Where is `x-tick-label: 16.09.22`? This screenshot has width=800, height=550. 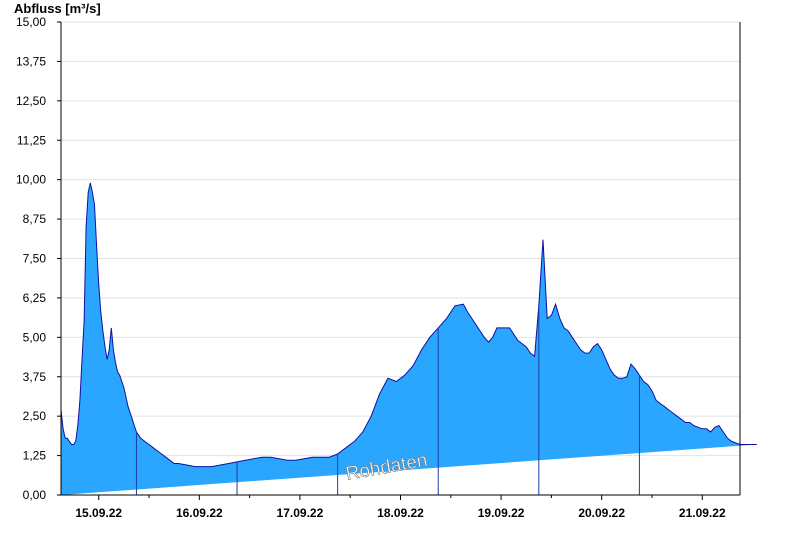 x-tick-label: 16.09.22 is located at coordinates (199, 513).